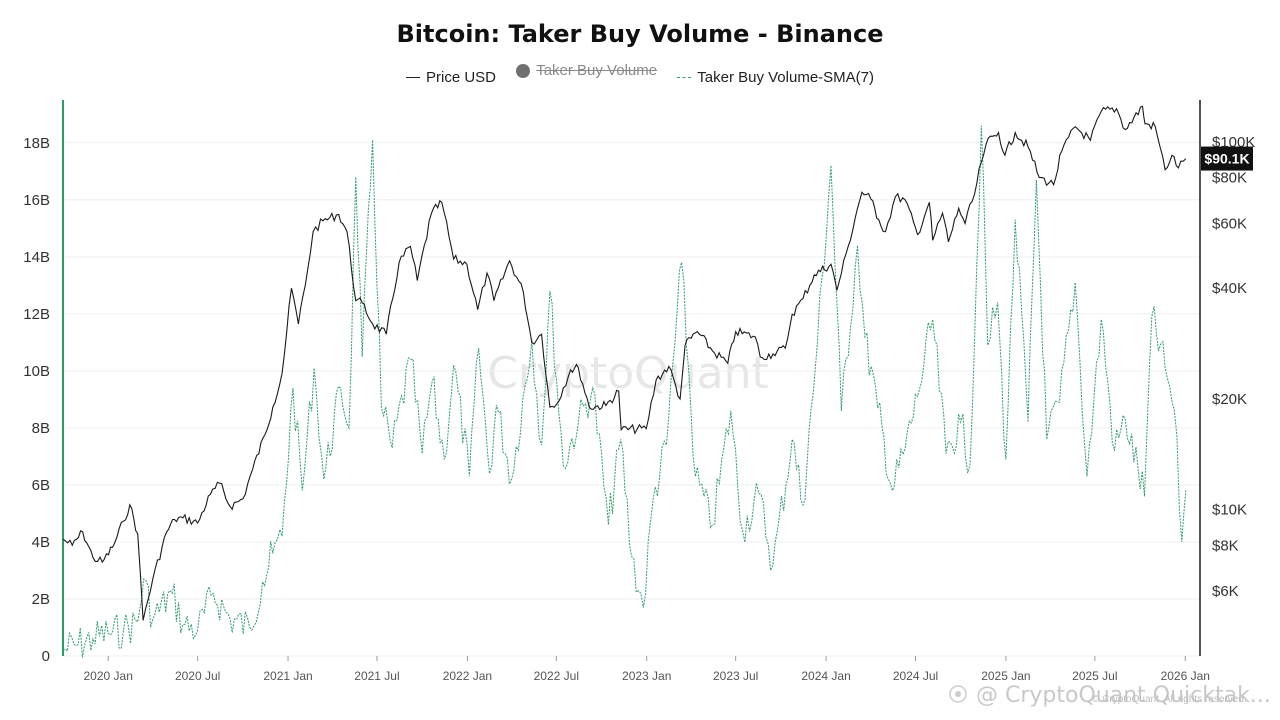 Image resolution: width=1280 pixels, height=720 pixels. Describe the element at coordinates (915, 676) in the screenshot. I see `x-tick-label: 2024 Jul` at that location.